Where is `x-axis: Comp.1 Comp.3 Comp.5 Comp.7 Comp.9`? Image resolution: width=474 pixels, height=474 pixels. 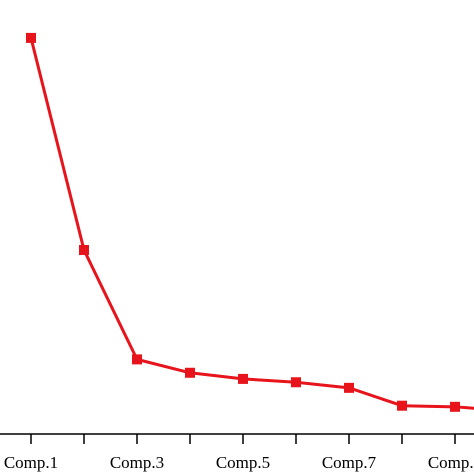 x-axis: Comp.1 Comp.3 Comp.5 Comp.7 Comp.9 is located at coordinates (237, 452).